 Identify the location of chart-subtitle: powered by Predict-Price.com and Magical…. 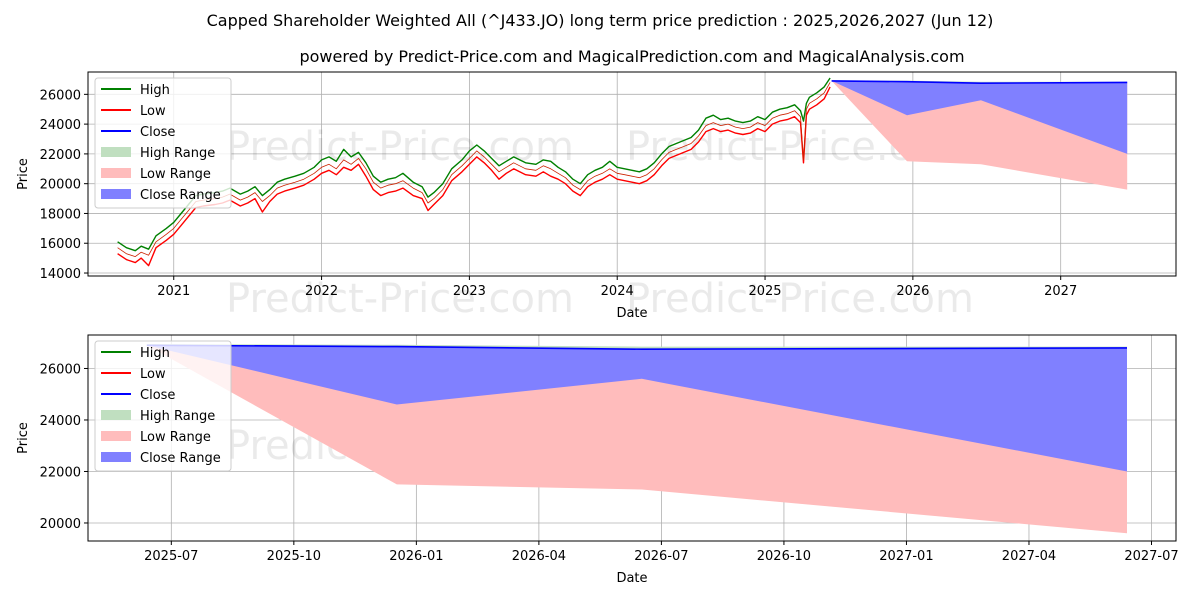
(631, 56).